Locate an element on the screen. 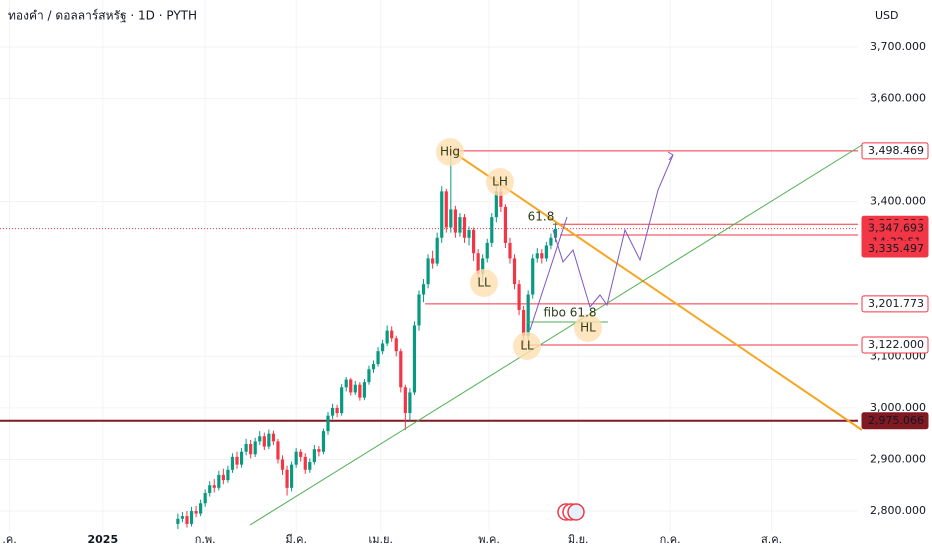 This screenshot has width=932, height=550. x-tick-label: ส.ค. is located at coordinates (771, 539).